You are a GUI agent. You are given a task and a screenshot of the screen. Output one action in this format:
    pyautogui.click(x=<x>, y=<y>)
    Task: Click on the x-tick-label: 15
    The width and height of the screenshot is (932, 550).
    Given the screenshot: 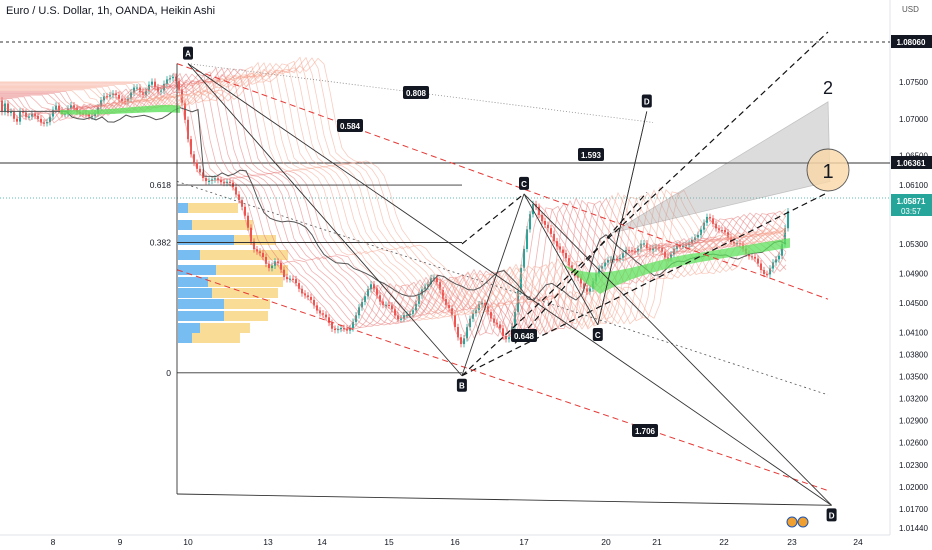 What is the action you would take?
    pyautogui.click(x=389, y=542)
    